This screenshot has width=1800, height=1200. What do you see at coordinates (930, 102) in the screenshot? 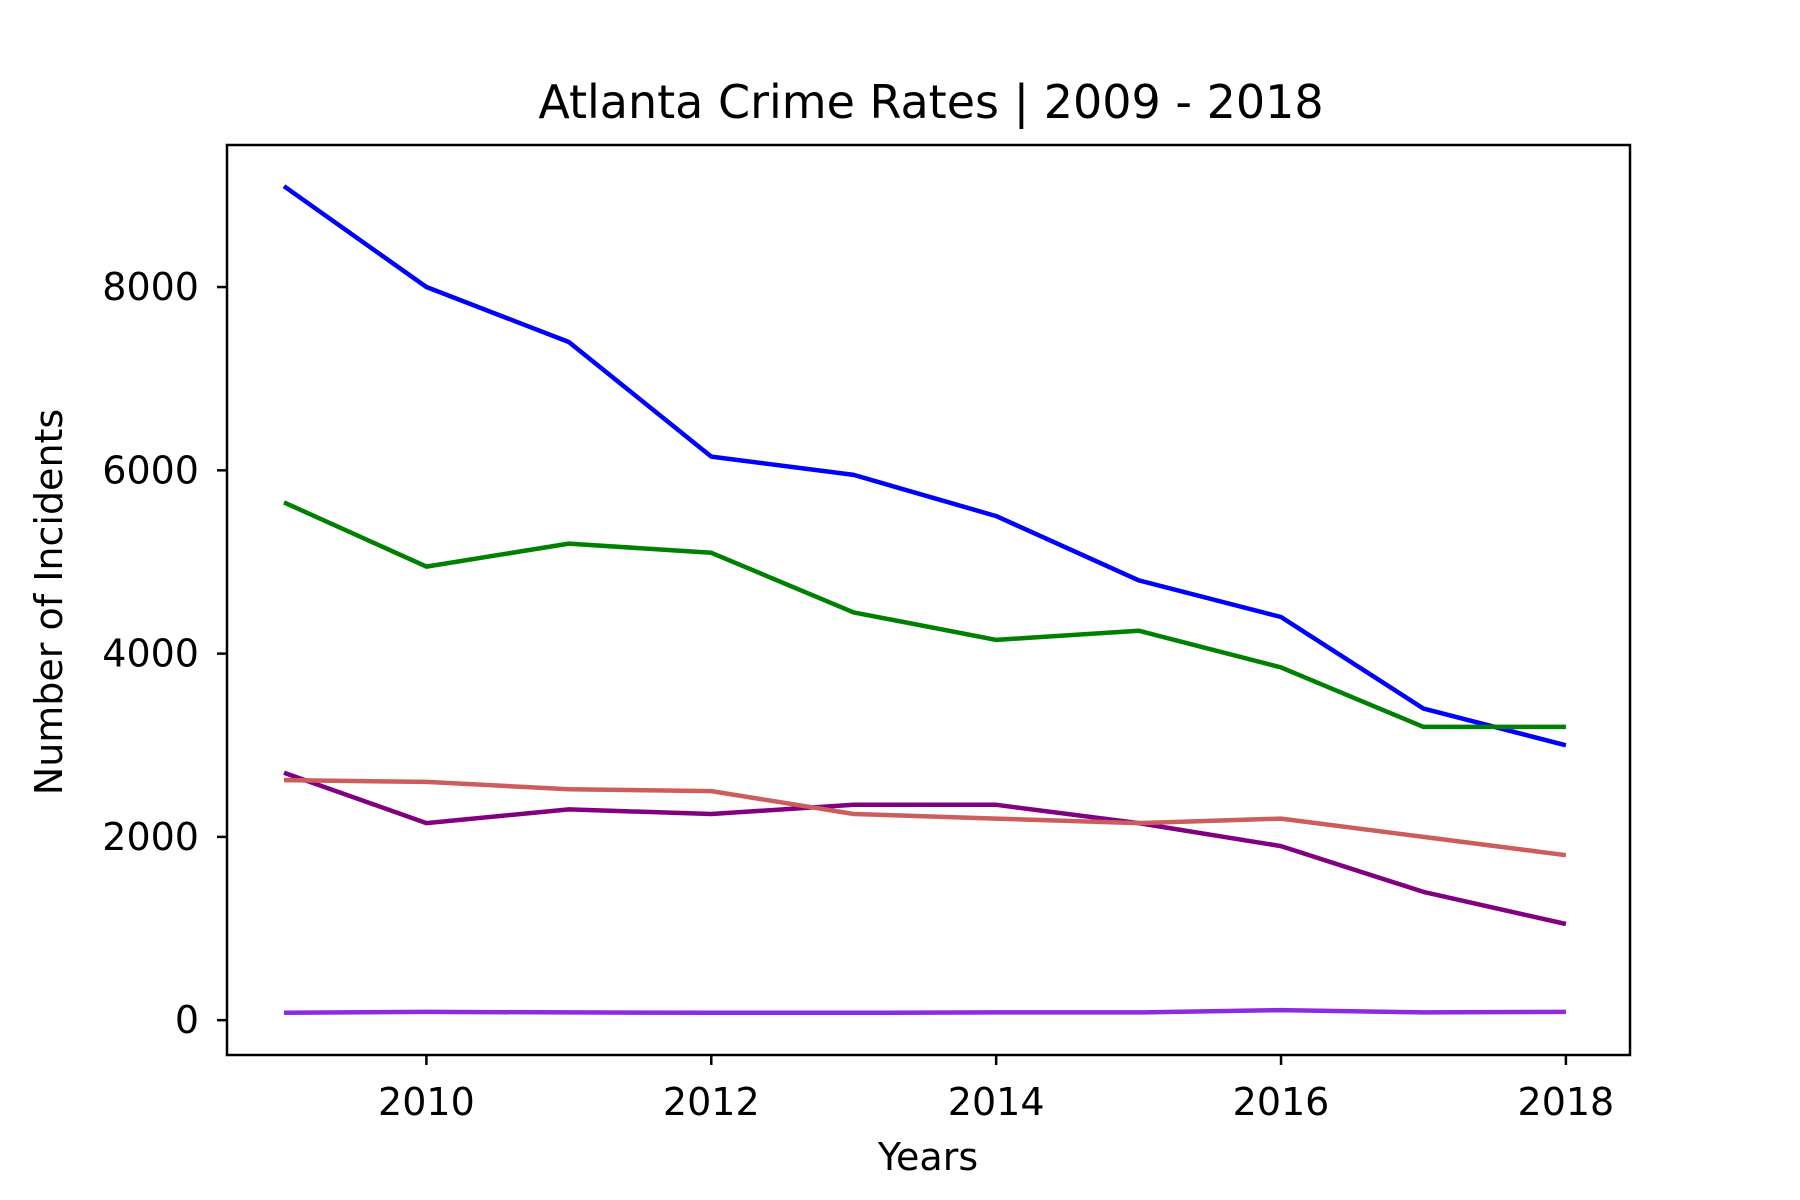
I see `chart-title: Atlanta Crime Rates | 2009 - 2018` at bounding box center [930, 102].